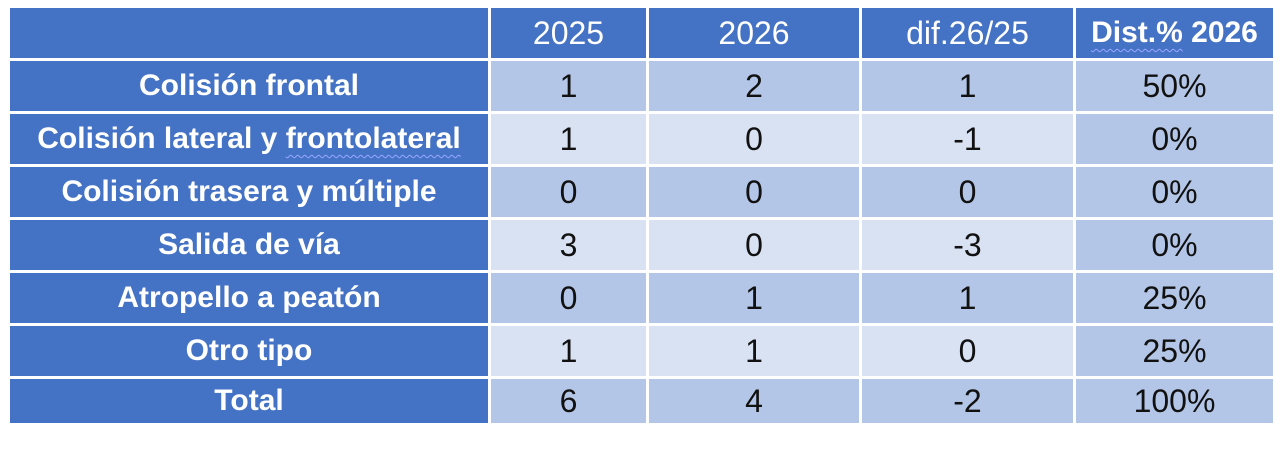 The width and height of the screenshot is (1280, 452). Describe the element at coordinates (249, 245) in the screenshot. I see `row-label: Salida de vía` at that location.